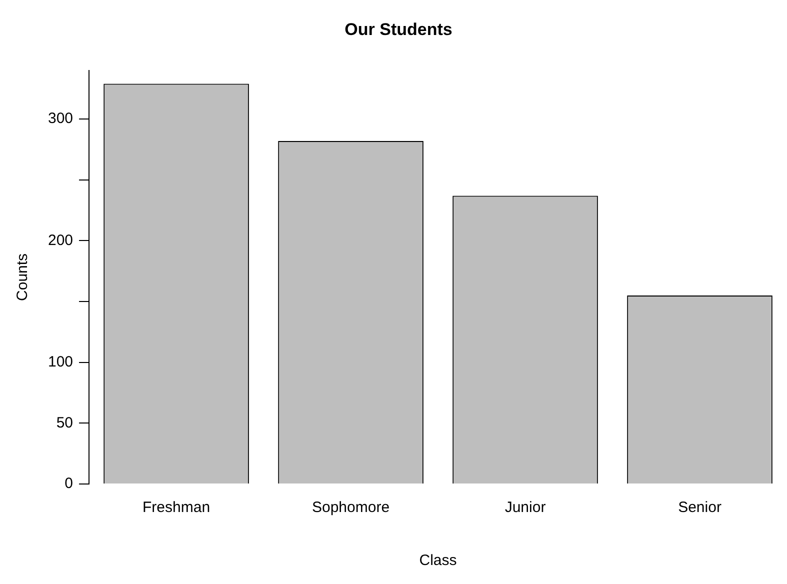 Image resolution: width=787 pixels, height=584 pixels. What do you see at coordinates (61, 240) in the screenshot?
I see `y-tick-label: 200` at bounding box center [61, 240].